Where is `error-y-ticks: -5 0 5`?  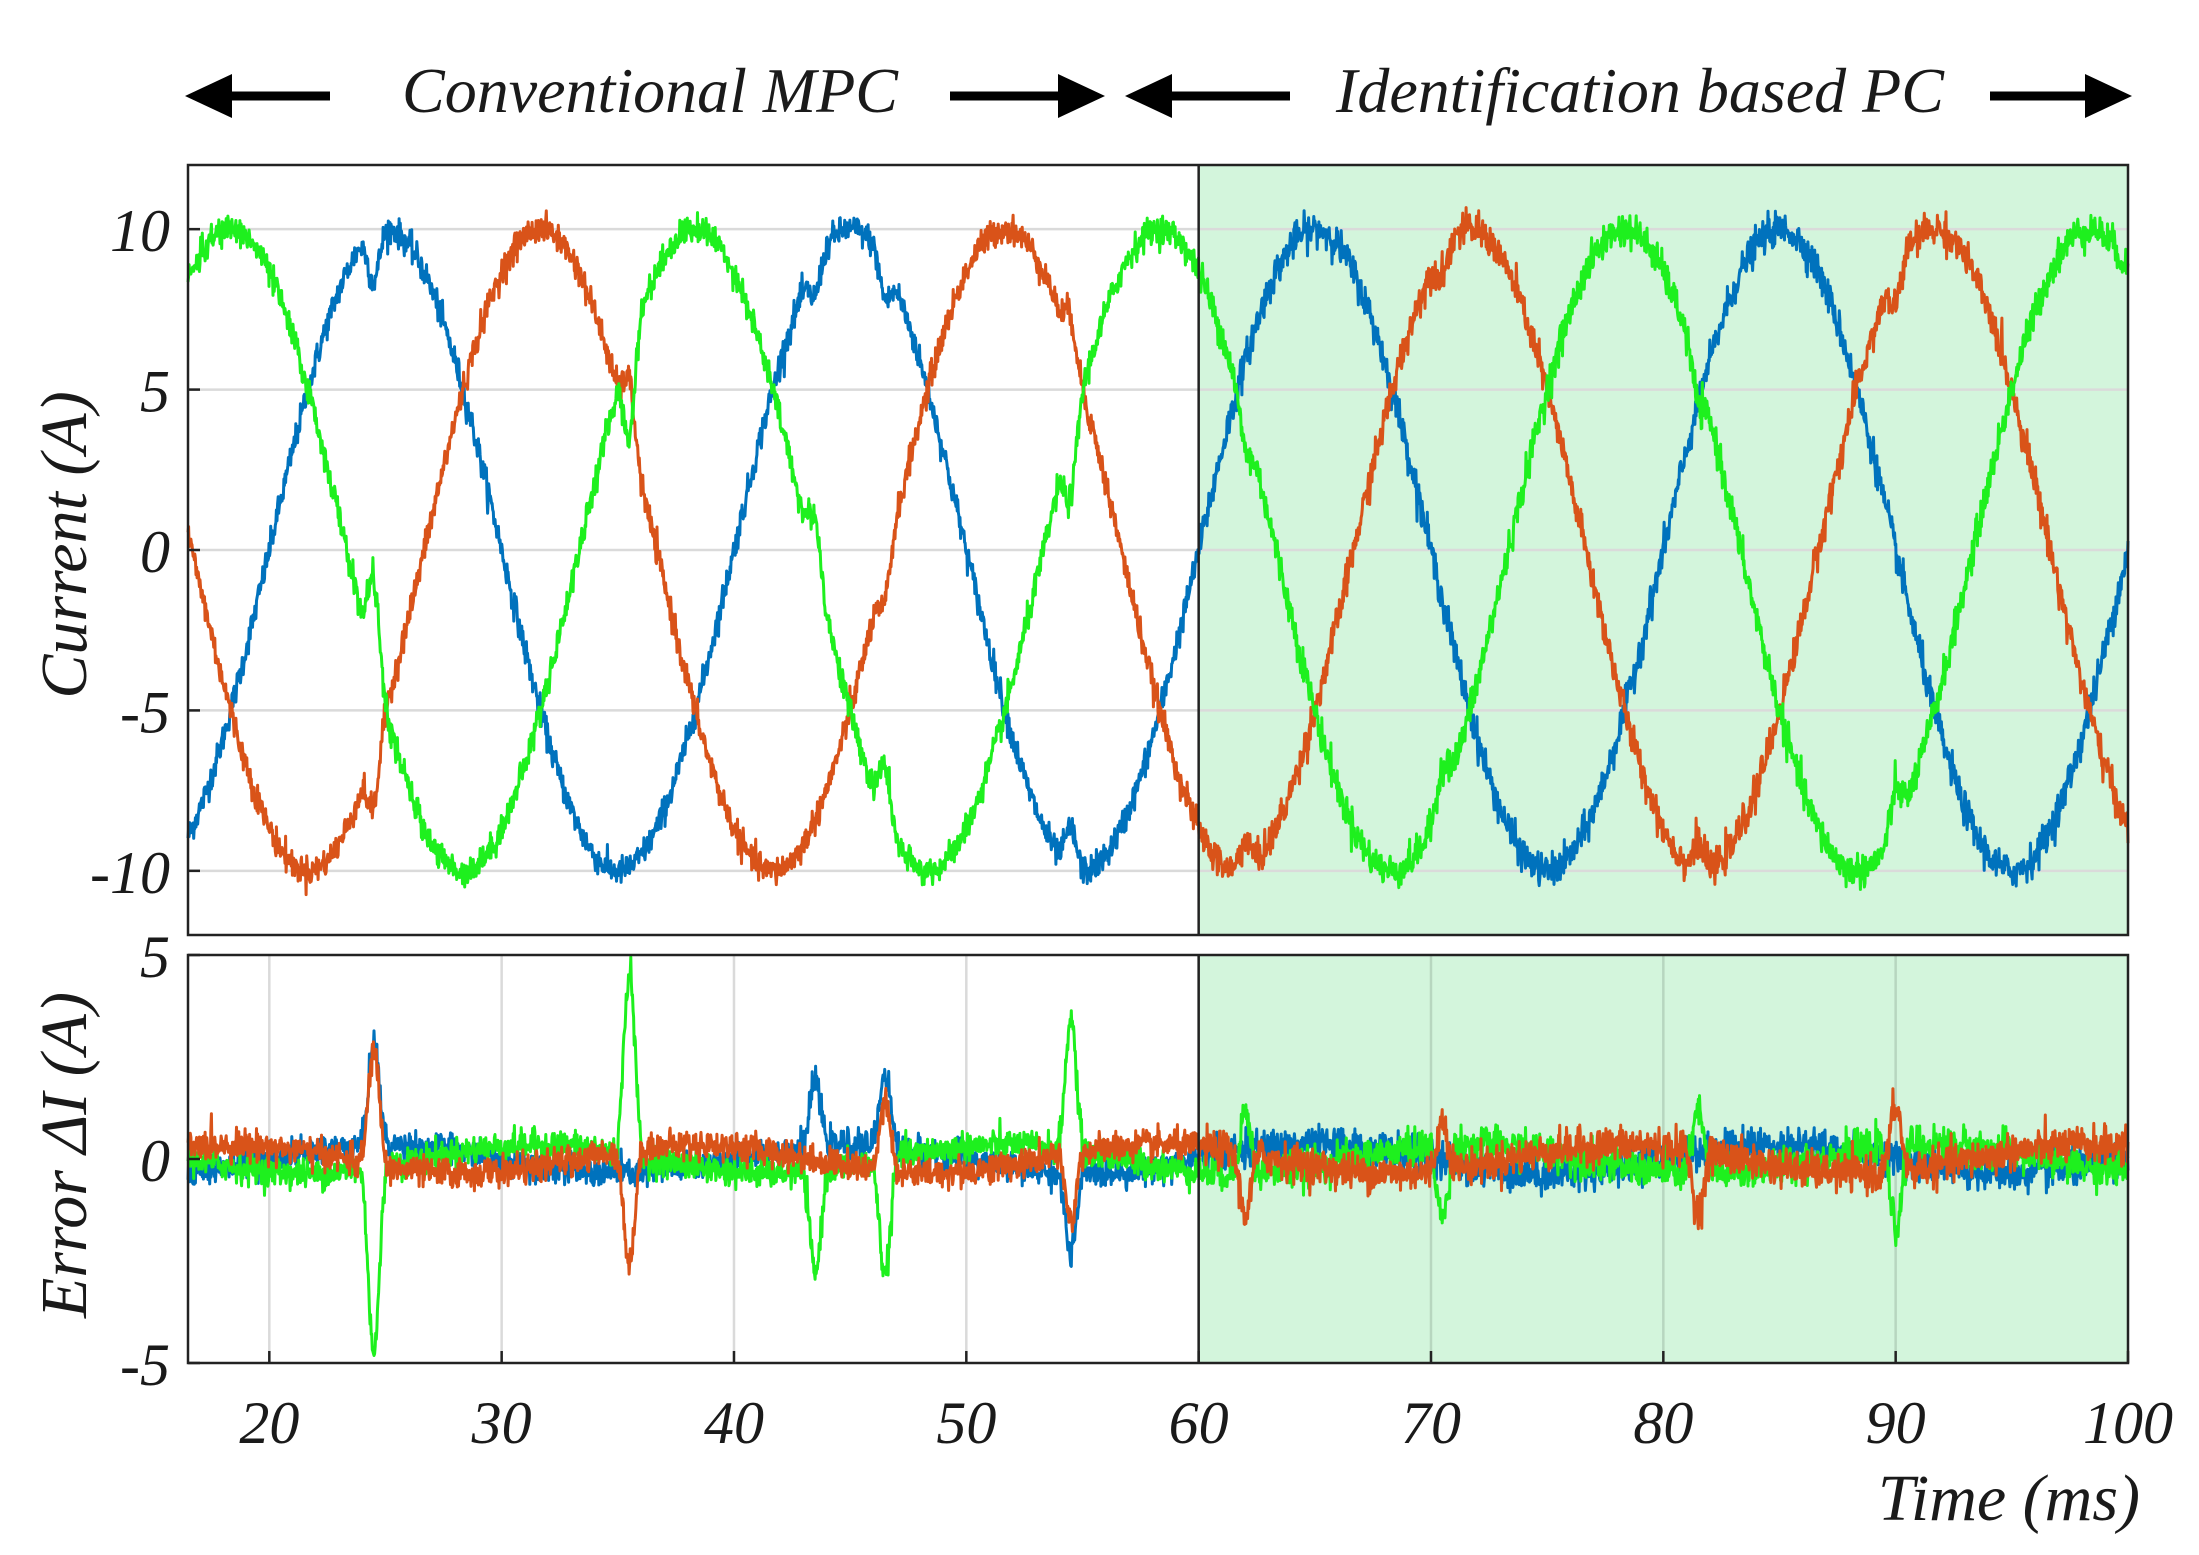
error-y-ticks: -5 0 5 is located at coordinates (160, 1161).